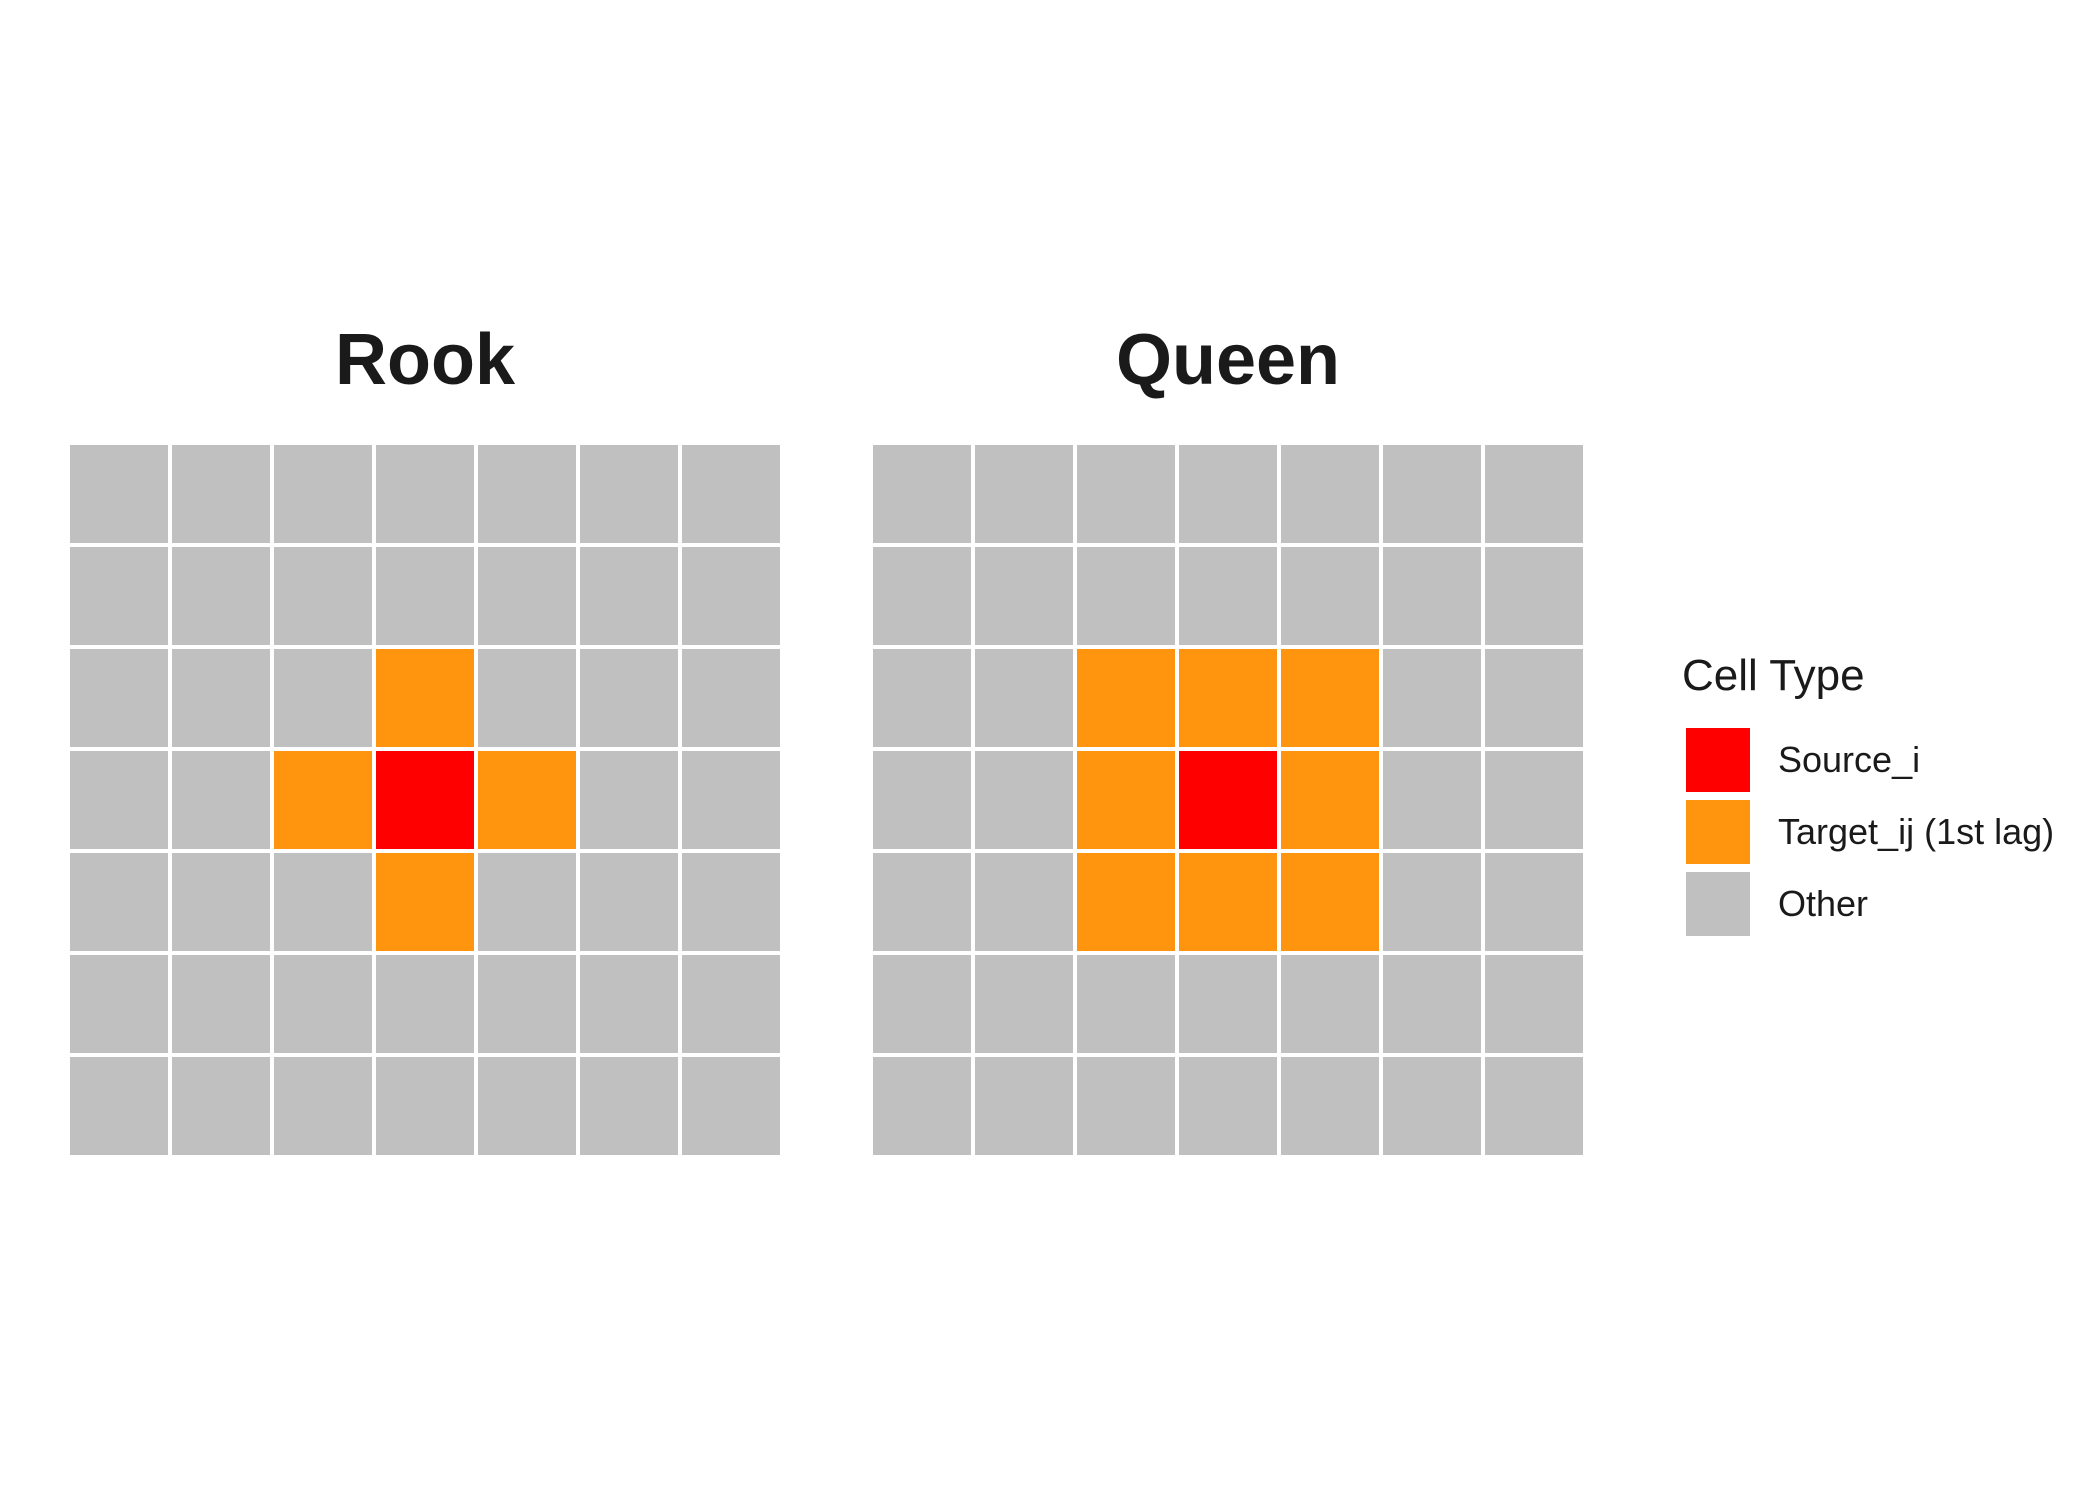 The width and height of the screenshot is (2100, 1500). I want to click on legend-label-source: Source_i, so click(1849, 759).